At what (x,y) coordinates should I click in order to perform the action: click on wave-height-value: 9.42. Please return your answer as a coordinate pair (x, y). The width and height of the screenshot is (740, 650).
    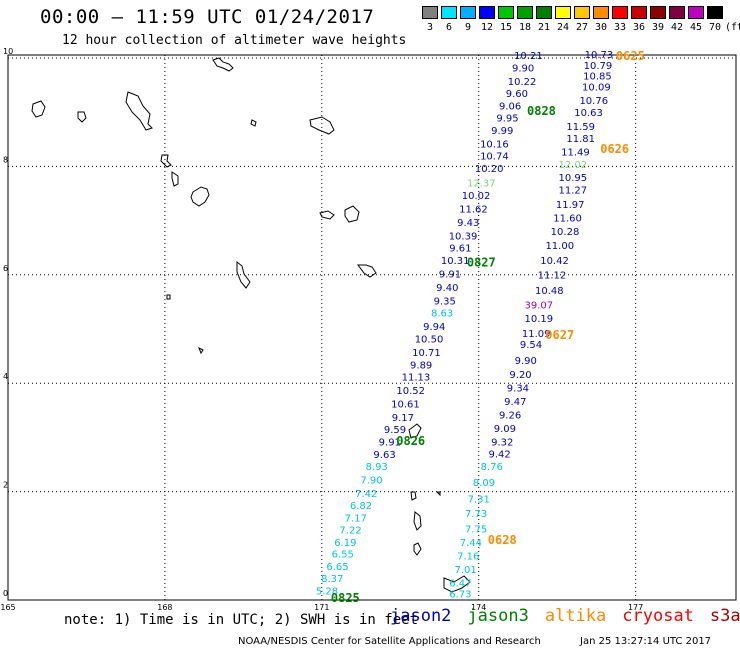
    Looking at the image, I should click on (499, 454).